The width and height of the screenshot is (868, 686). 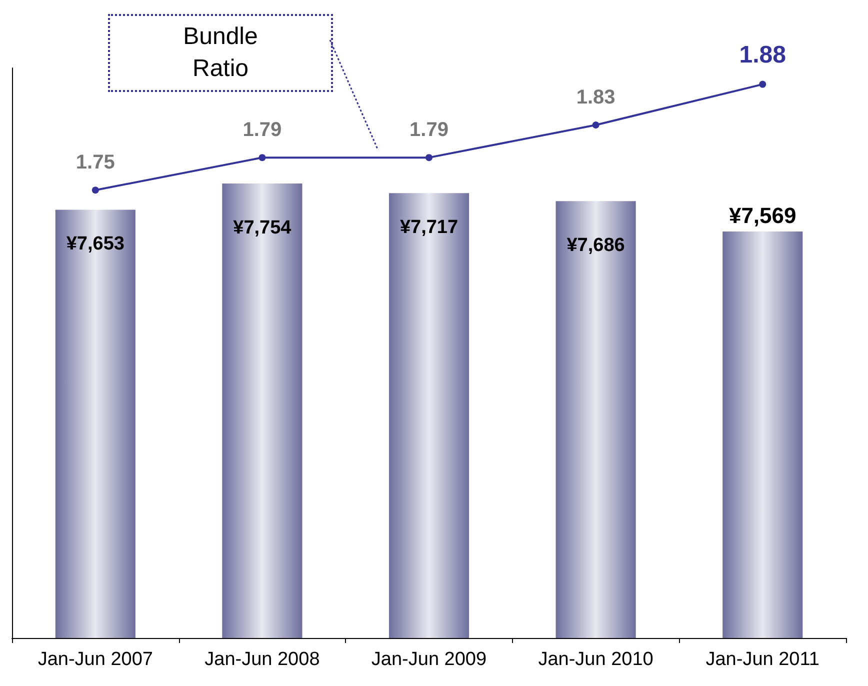 I want to click on x-tick-label: Jan-Jun 2007, so click(x=95, y=659).